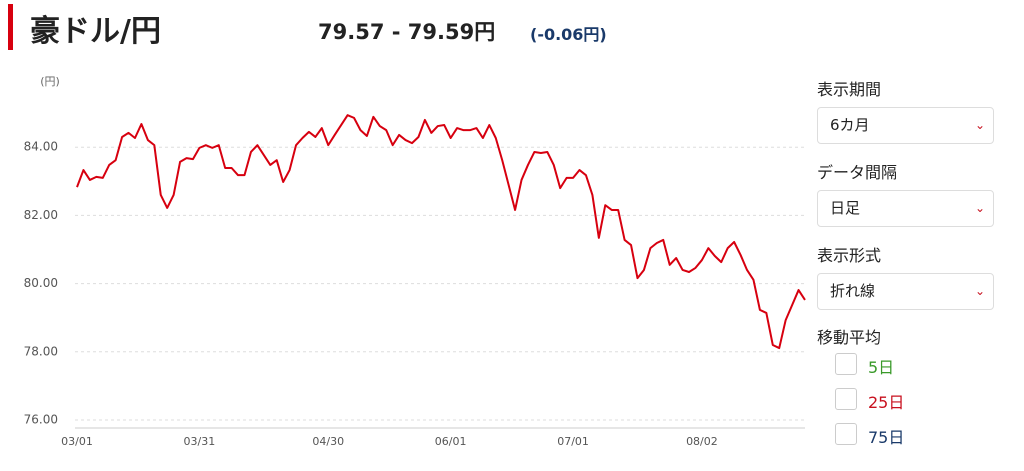 The width and height of the screenshot is (1024, 471). Describe the element at coordinates (50, 81) in the screenshot. I see `y-axis-label: (円)` at that location.